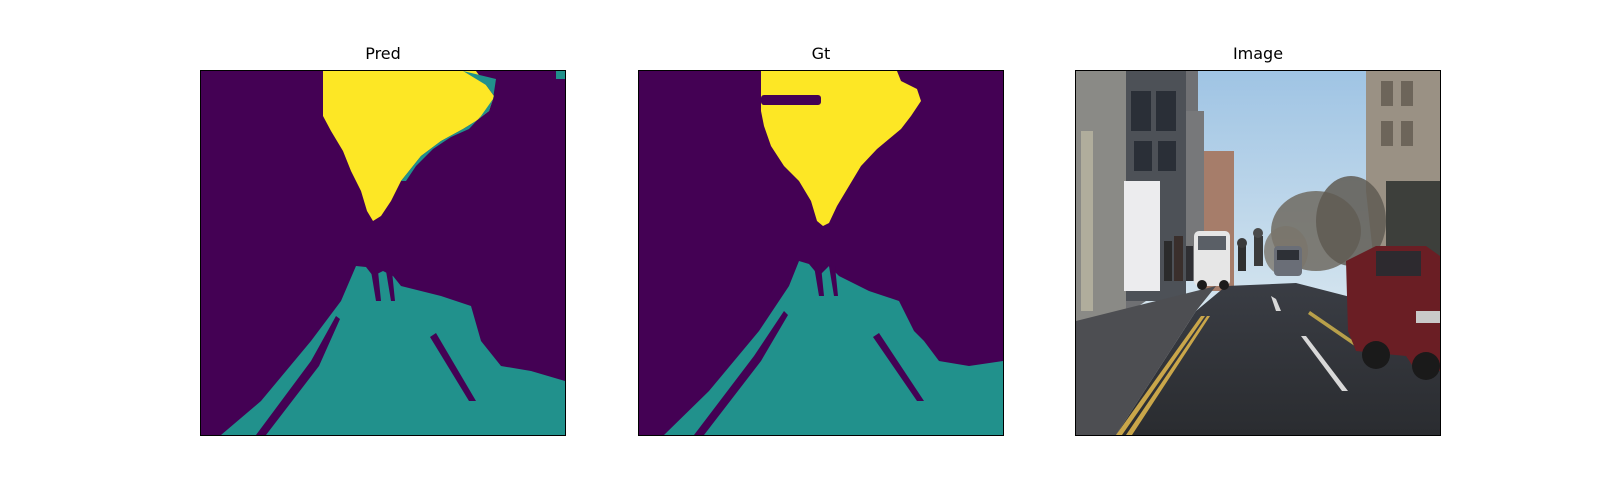 This screenshot has width=1600, height=500. Describe the element at coordinates (1258, 53) in the screenshot. I see `image-title: Image` at that location.